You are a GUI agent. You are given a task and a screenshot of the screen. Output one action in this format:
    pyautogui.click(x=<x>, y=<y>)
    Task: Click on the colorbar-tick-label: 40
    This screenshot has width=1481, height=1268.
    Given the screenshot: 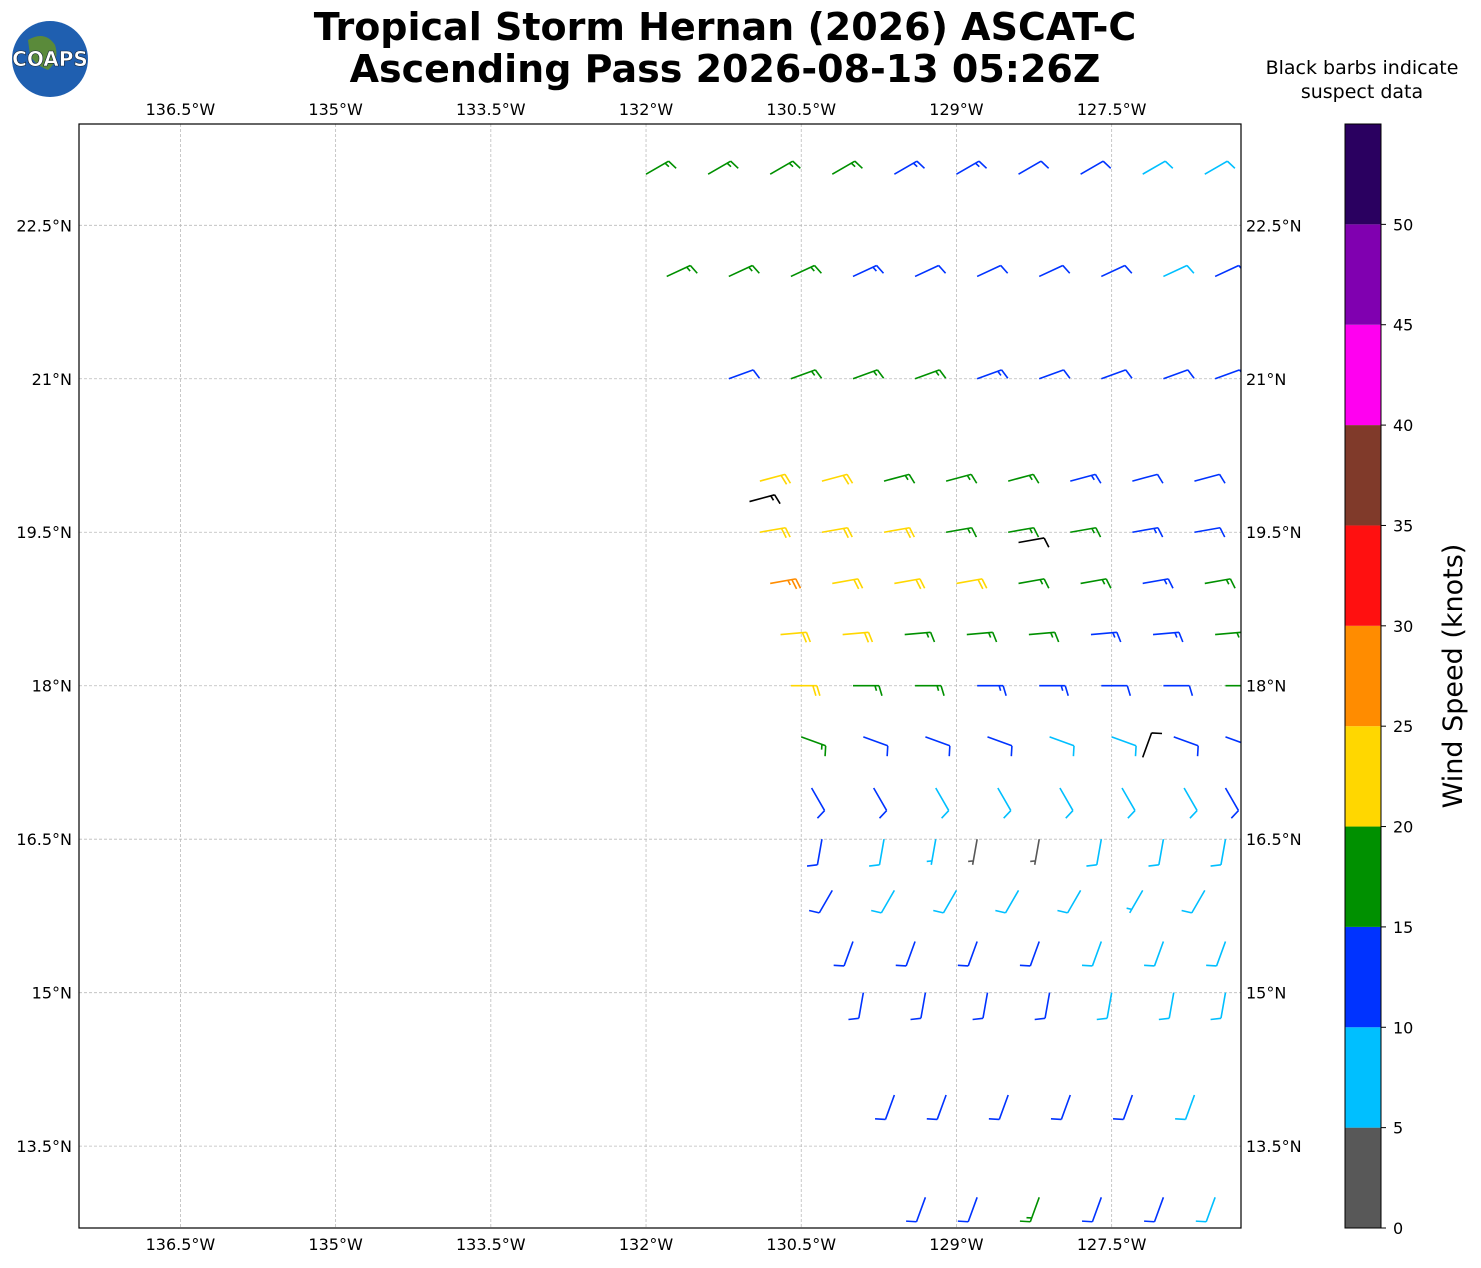 What is the action you would take?
    pyautogui.click(x=1403, y=425)
    